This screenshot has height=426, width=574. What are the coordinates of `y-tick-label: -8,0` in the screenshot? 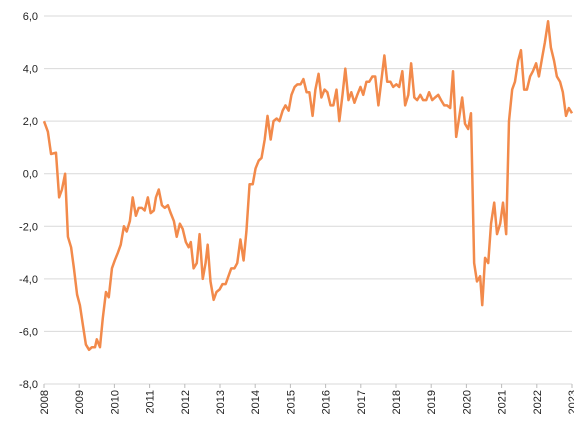 It's located at (28, 385).